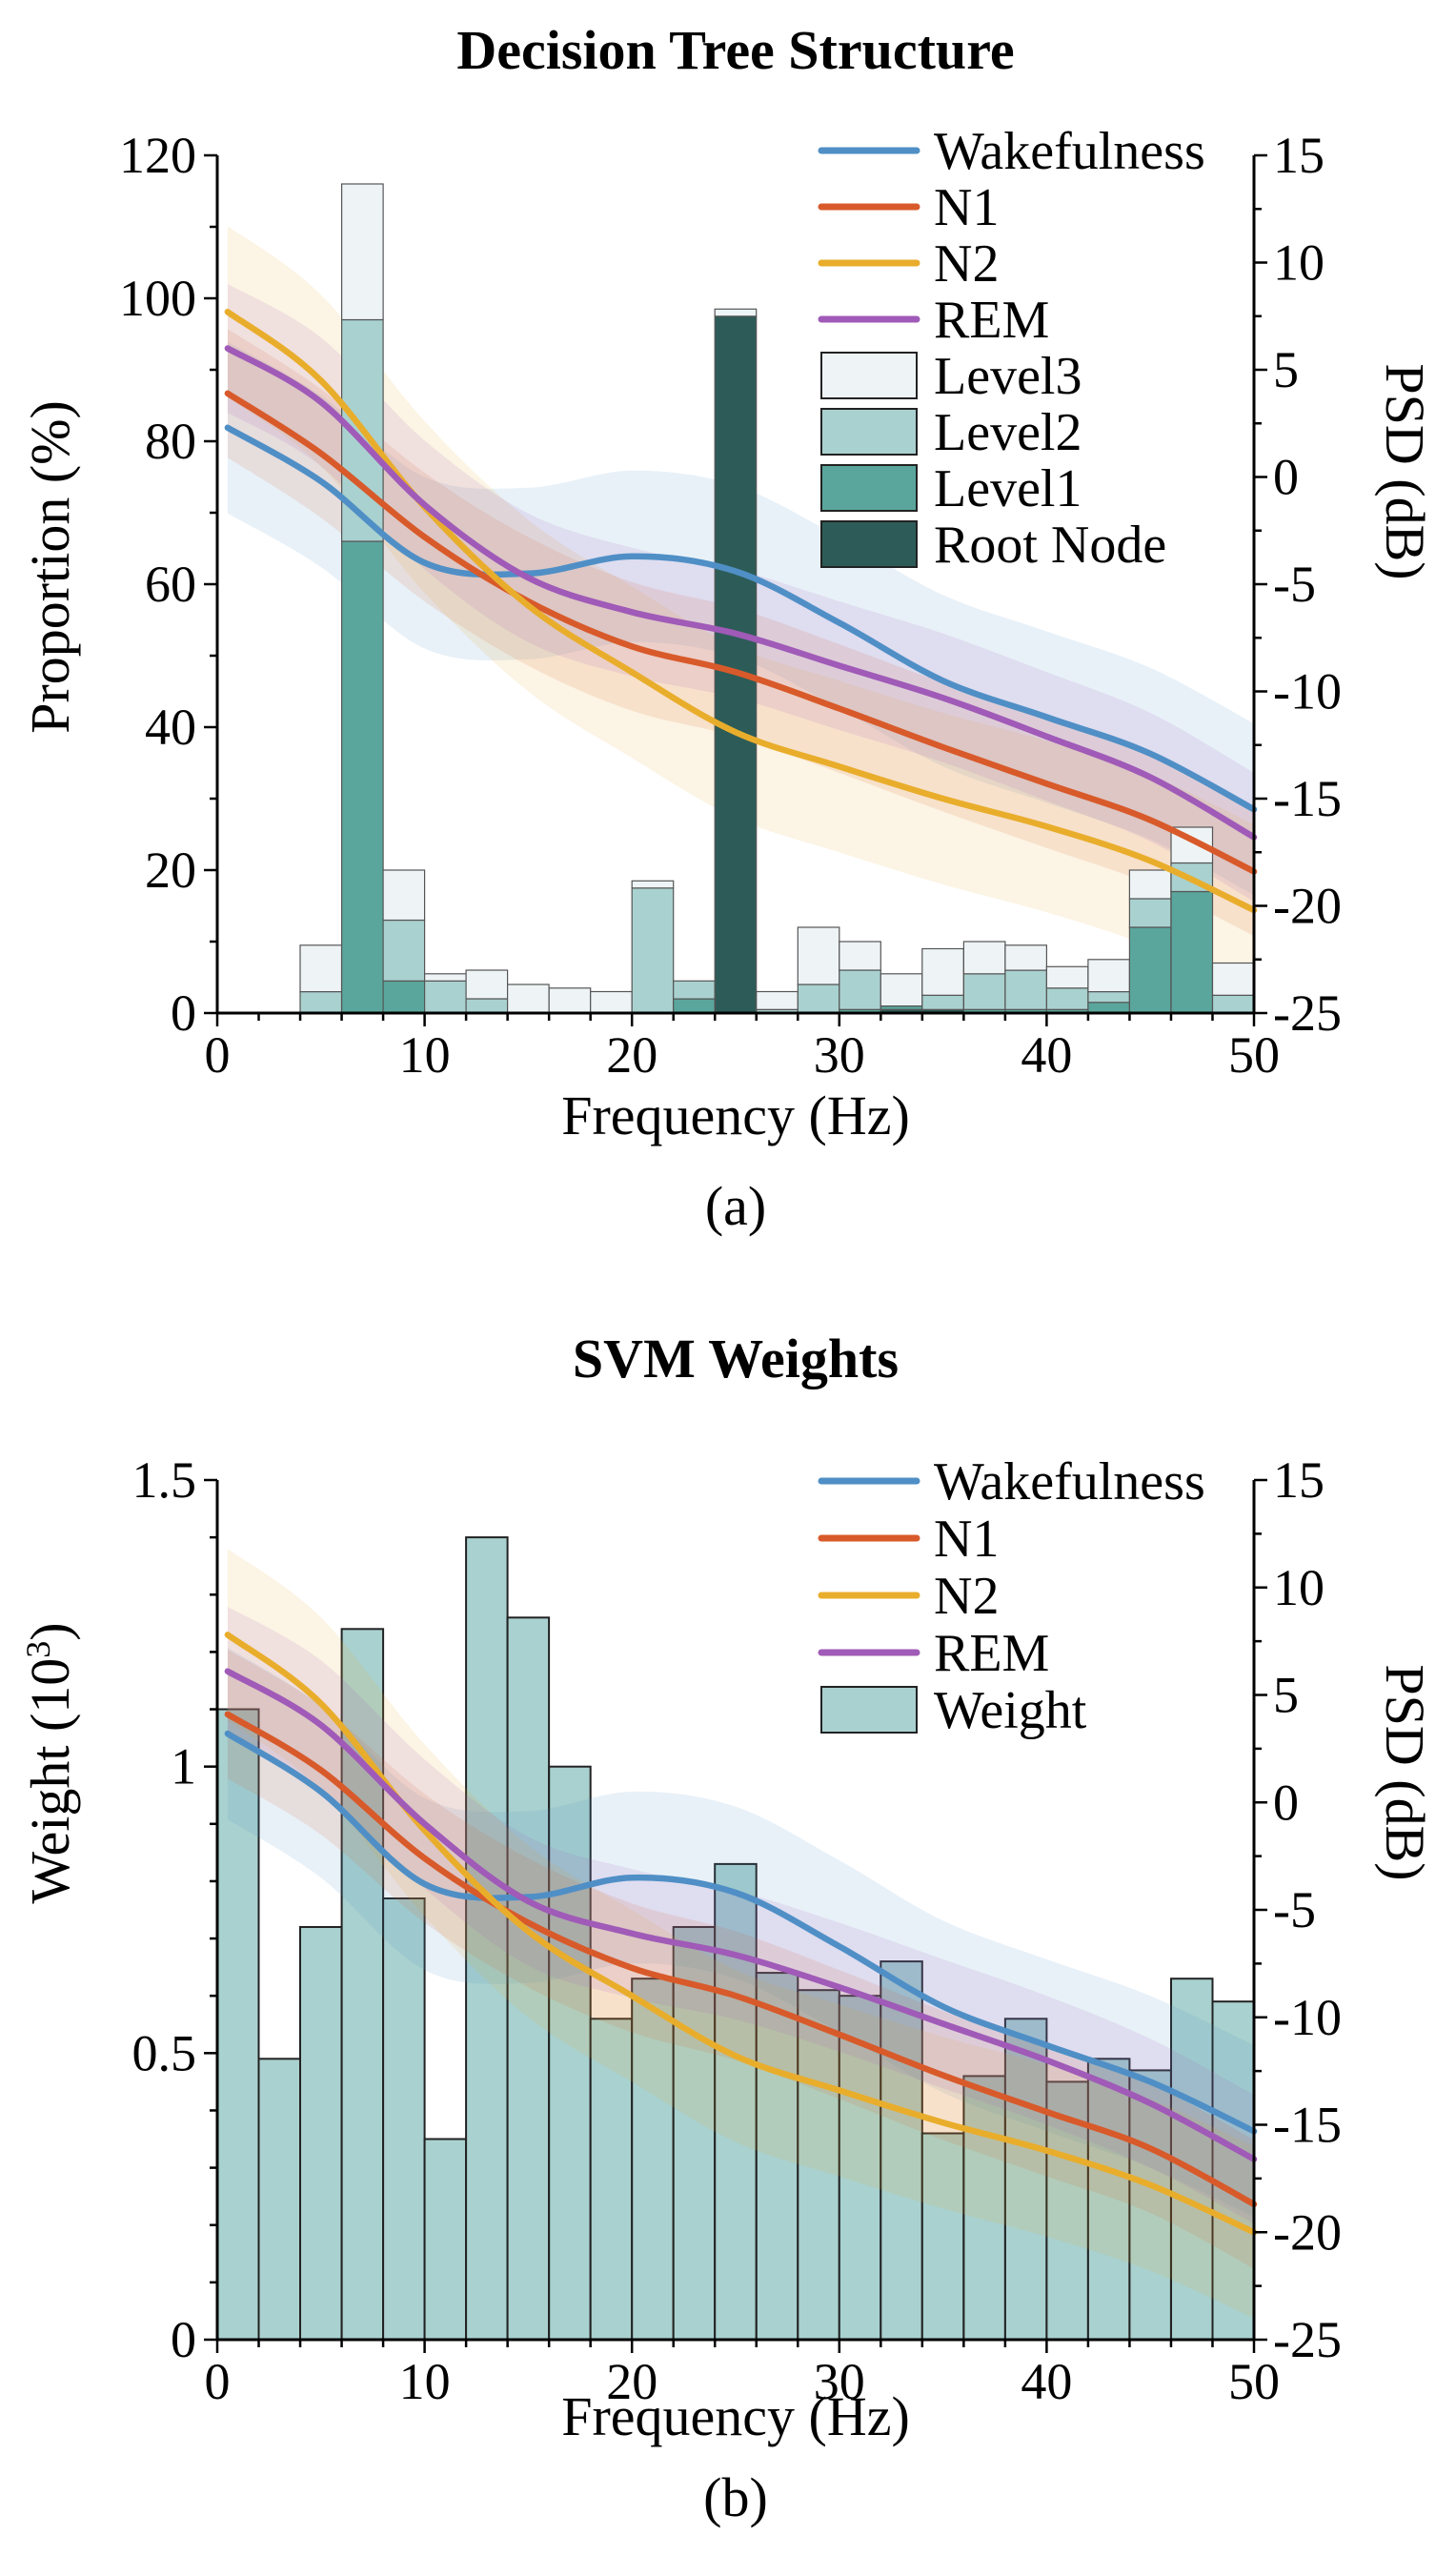 The image size is (1456, 2556). I want to click on chart-a-y-tick-label: 120, so click(157, 155).